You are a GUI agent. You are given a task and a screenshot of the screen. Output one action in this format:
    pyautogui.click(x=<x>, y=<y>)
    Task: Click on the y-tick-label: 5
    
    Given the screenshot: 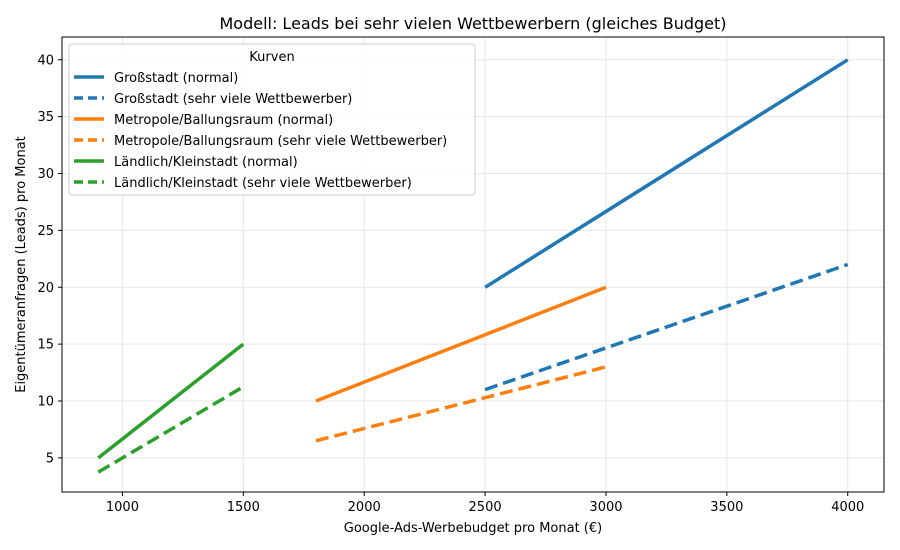 What is the action you would take?
    pyautogui.click(x=50, y=458)
    